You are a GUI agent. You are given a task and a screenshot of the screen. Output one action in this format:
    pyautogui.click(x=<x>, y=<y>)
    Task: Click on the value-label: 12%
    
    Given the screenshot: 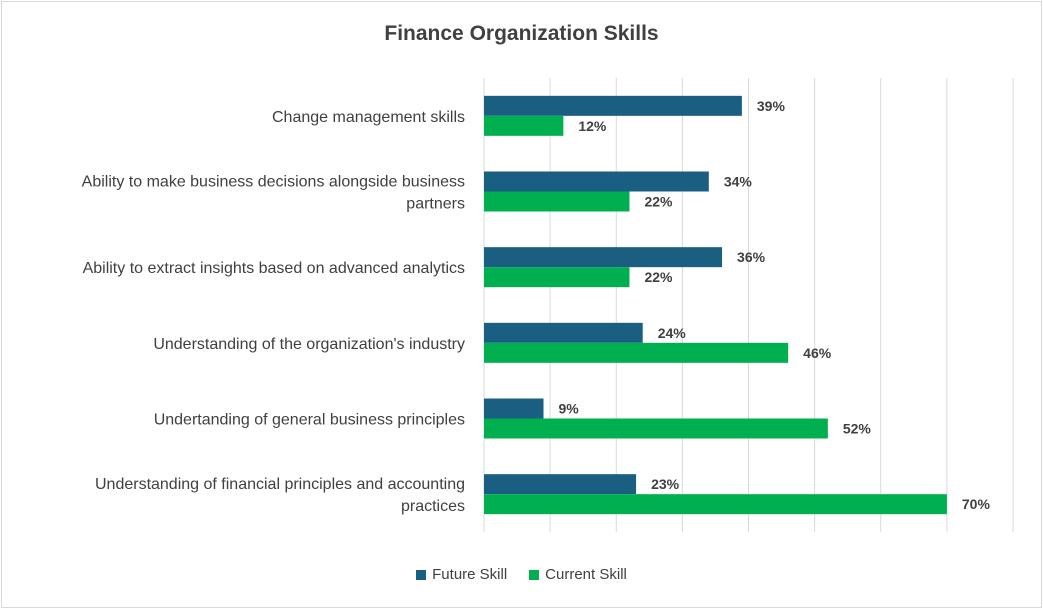 What is the action you would take?
    pyautogui.click(x=592, y=126)
    